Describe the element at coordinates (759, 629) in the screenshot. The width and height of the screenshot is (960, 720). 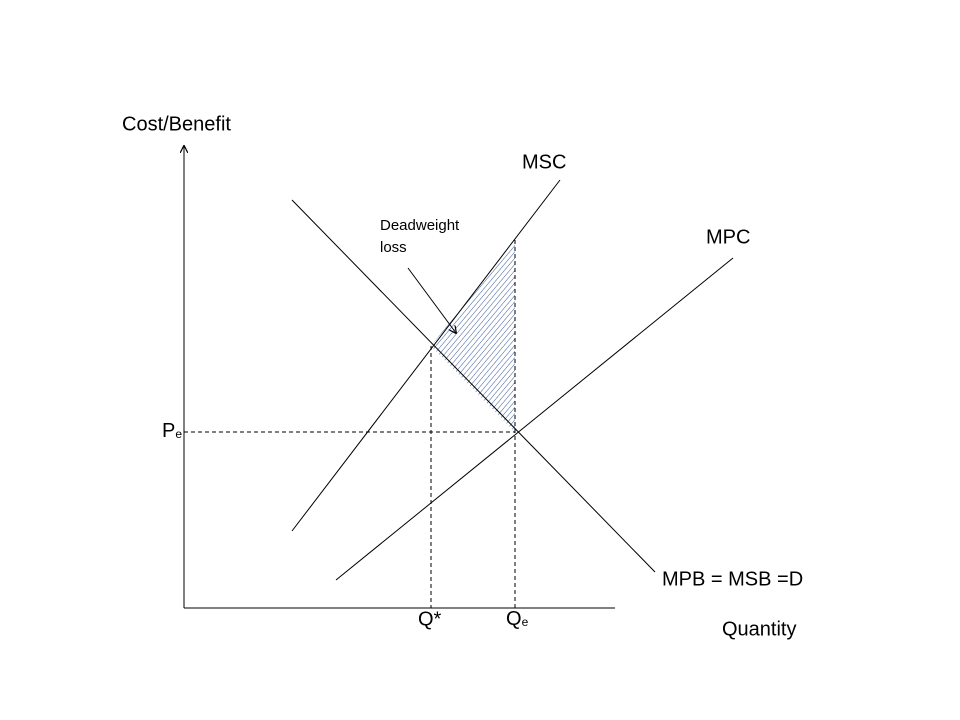
I see `x-axis-label: Quantity` at that location.